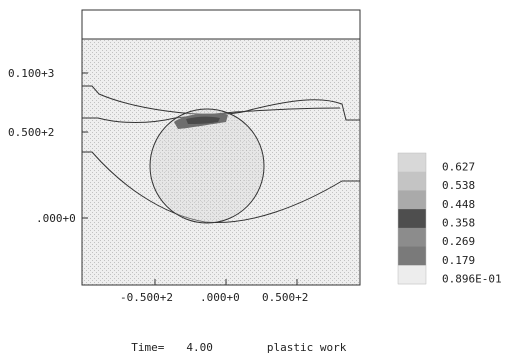 The image size is (525, 354). Describe the element at coordinates (31, 73) in the screenshot. I see `y-tick-label: 0.100+3` at that location.